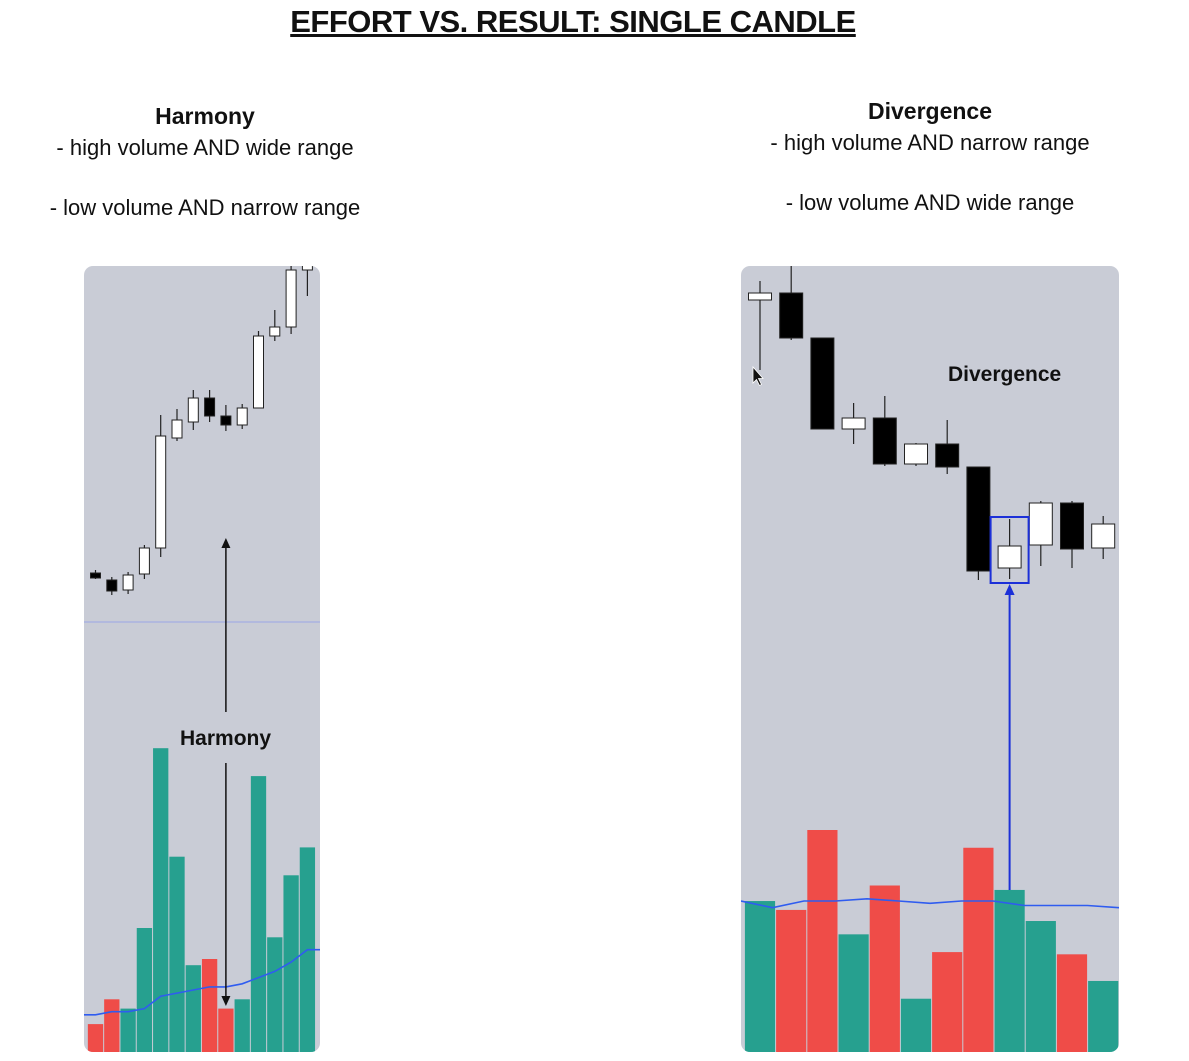 Image resolution: width=1189 pixels, height=1061 pixels. What do you see at coordinates (205, 147) in the screenshot?
I see `harmony-rule-1: - high volume AND wide range` at bounding box center [205, 147].